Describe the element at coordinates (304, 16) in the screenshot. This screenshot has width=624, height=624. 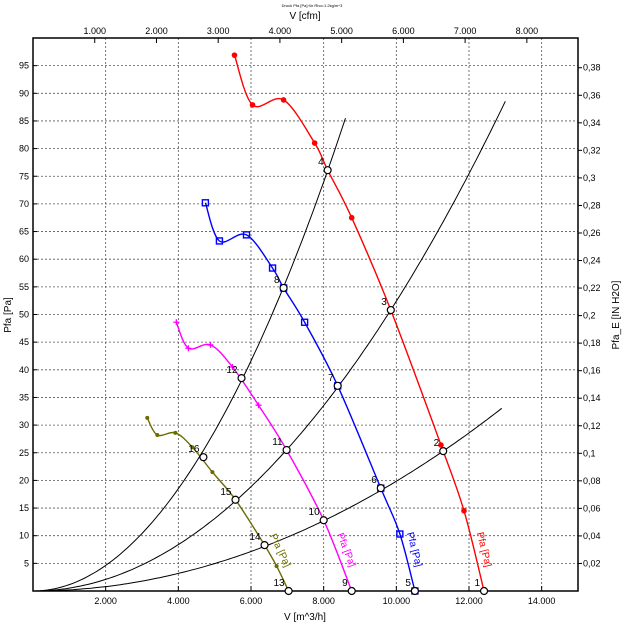
I see `x2-axis-label: V [cfm]` at that location.